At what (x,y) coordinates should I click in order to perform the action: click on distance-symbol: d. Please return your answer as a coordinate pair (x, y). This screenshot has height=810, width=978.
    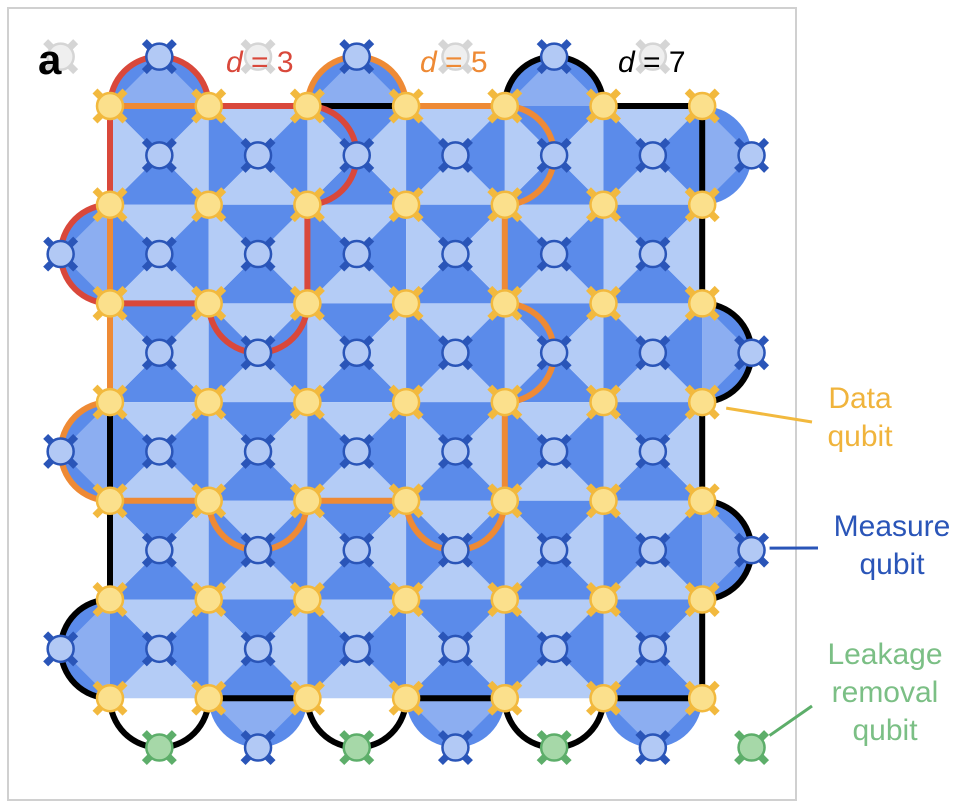
    Looking at the image, I should click on (235, 62).